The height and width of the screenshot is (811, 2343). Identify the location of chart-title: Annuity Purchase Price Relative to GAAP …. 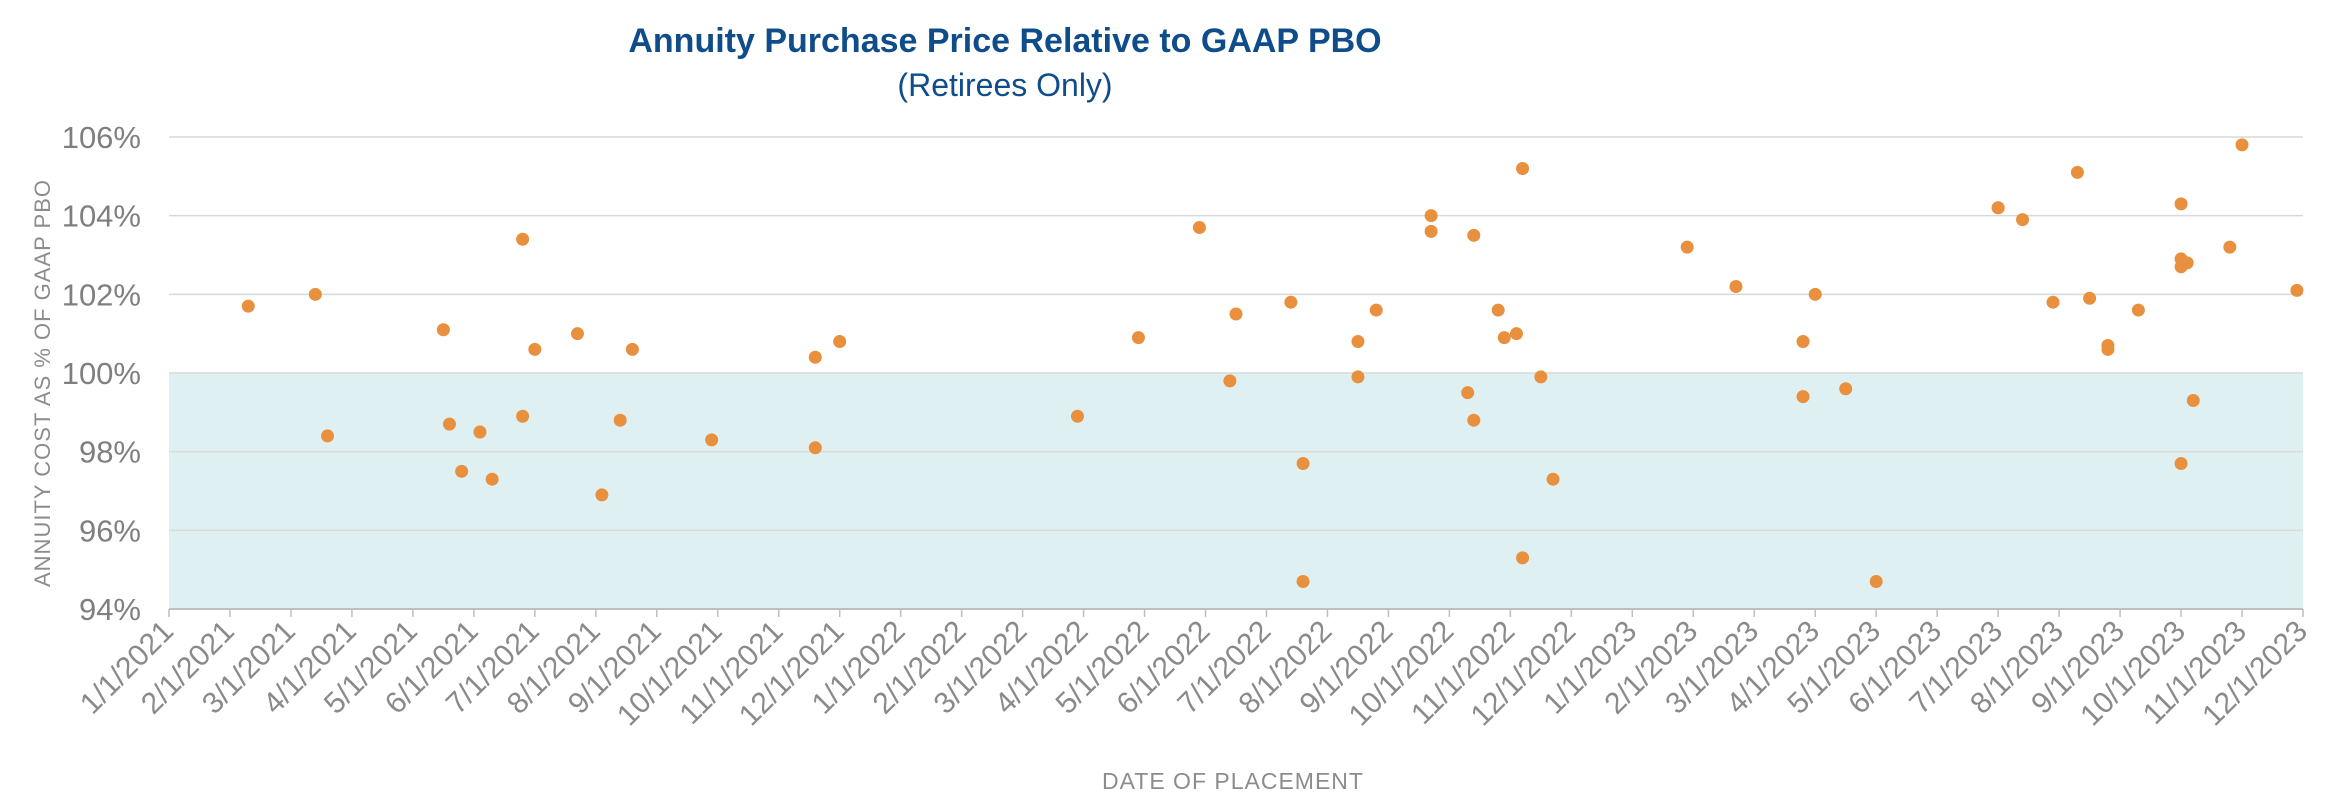
(1004, 41).